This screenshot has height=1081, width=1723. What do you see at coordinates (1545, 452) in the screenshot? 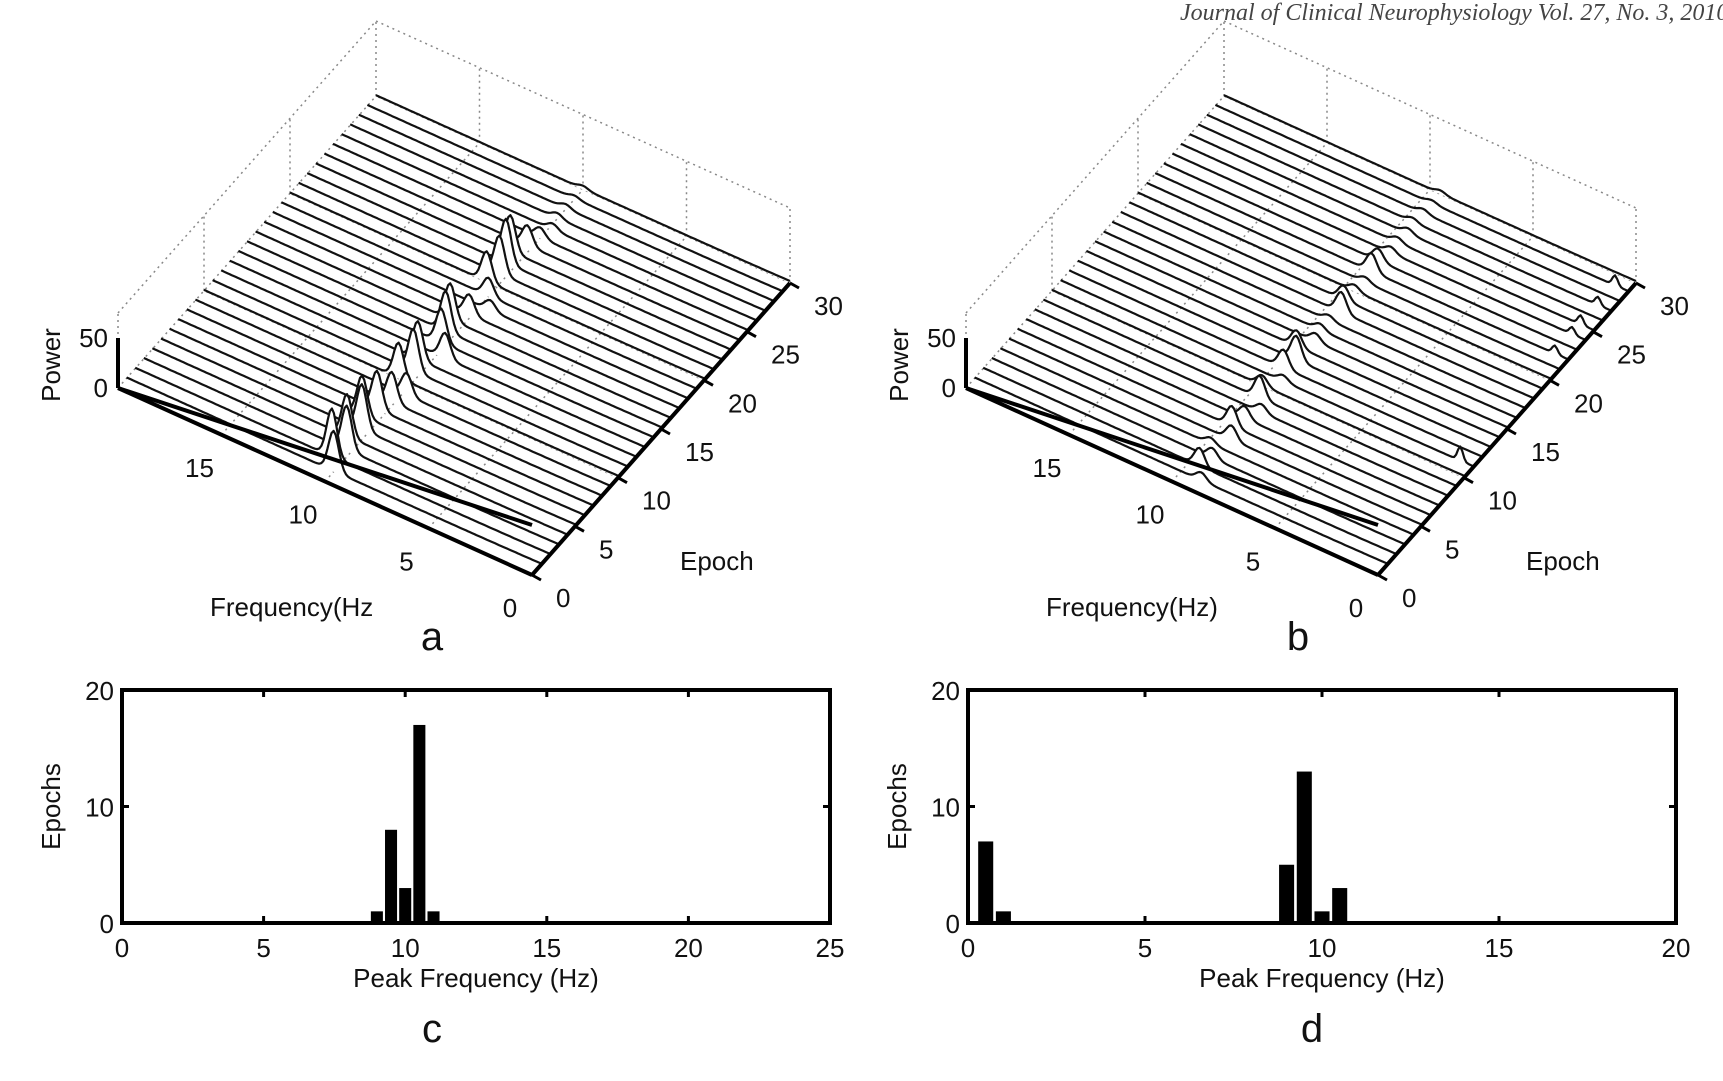
I see `y-tick-label: 15` at bounding box center [1545, 452].